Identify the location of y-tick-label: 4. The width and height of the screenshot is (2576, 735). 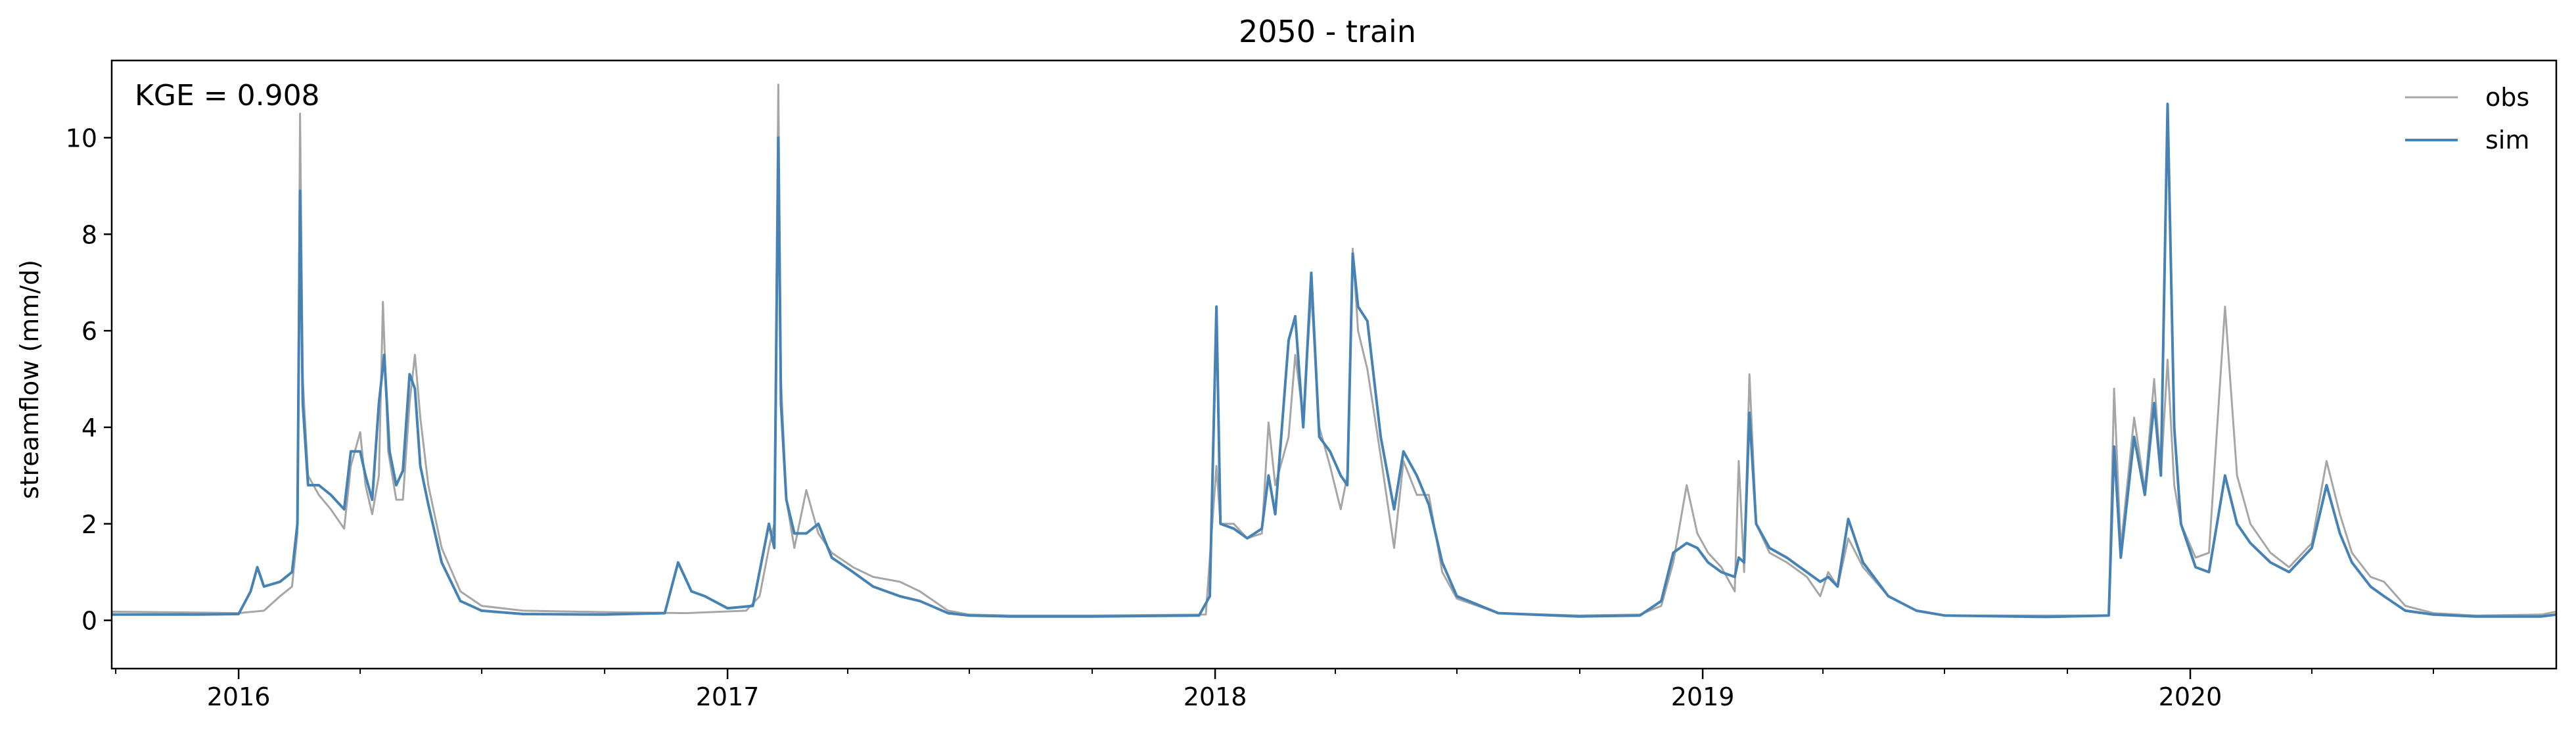
(89, 428).